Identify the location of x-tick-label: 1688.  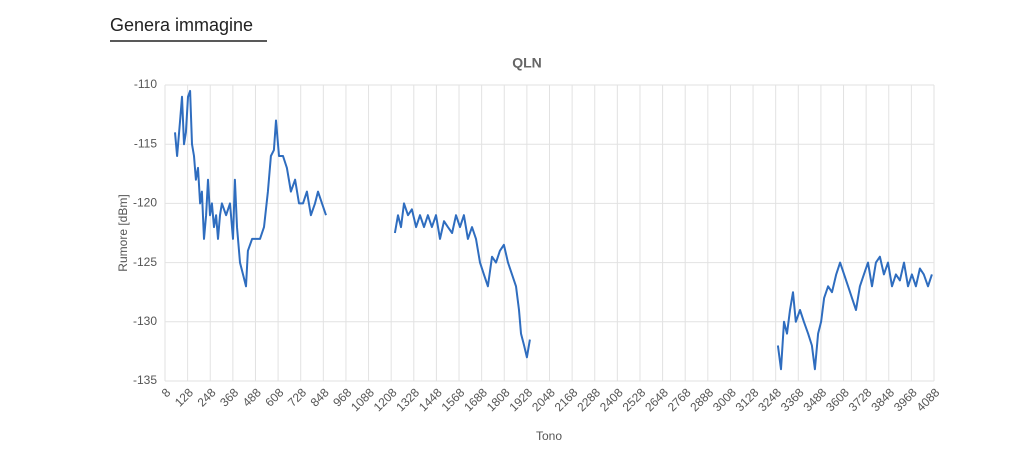
(475, 399).